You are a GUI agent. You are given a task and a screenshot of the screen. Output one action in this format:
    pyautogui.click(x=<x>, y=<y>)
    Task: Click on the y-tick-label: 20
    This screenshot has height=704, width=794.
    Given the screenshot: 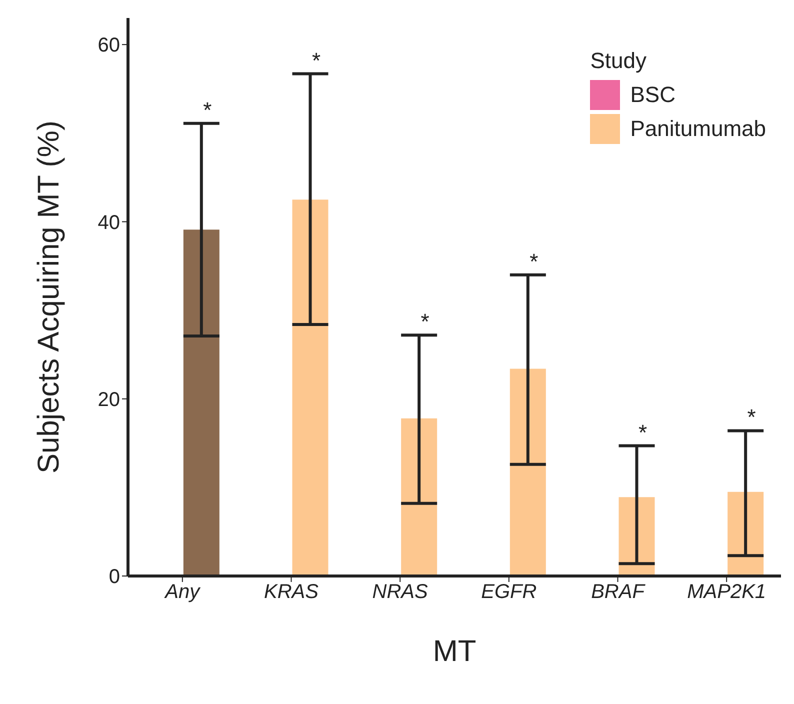 What is the action you would take?
    pyautogui.click(x=109, y=399)
    